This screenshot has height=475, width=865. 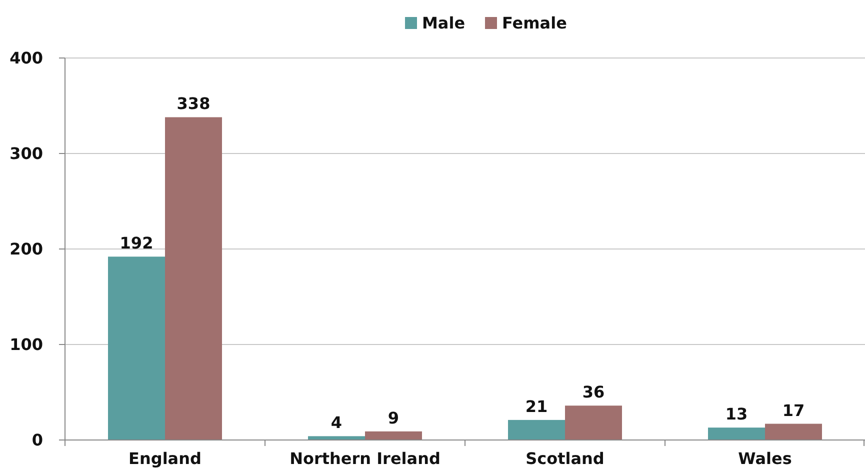 What do you see at coordinates (765, 458) in the screenshot?
I see `x-tick-label: Wales` at bounding box center [765, 458].